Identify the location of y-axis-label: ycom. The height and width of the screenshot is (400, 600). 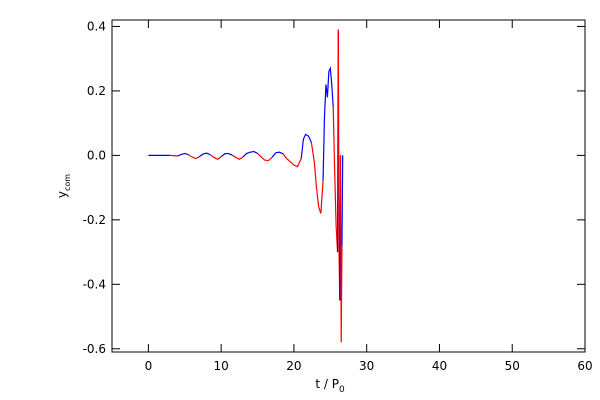
(63, 186).